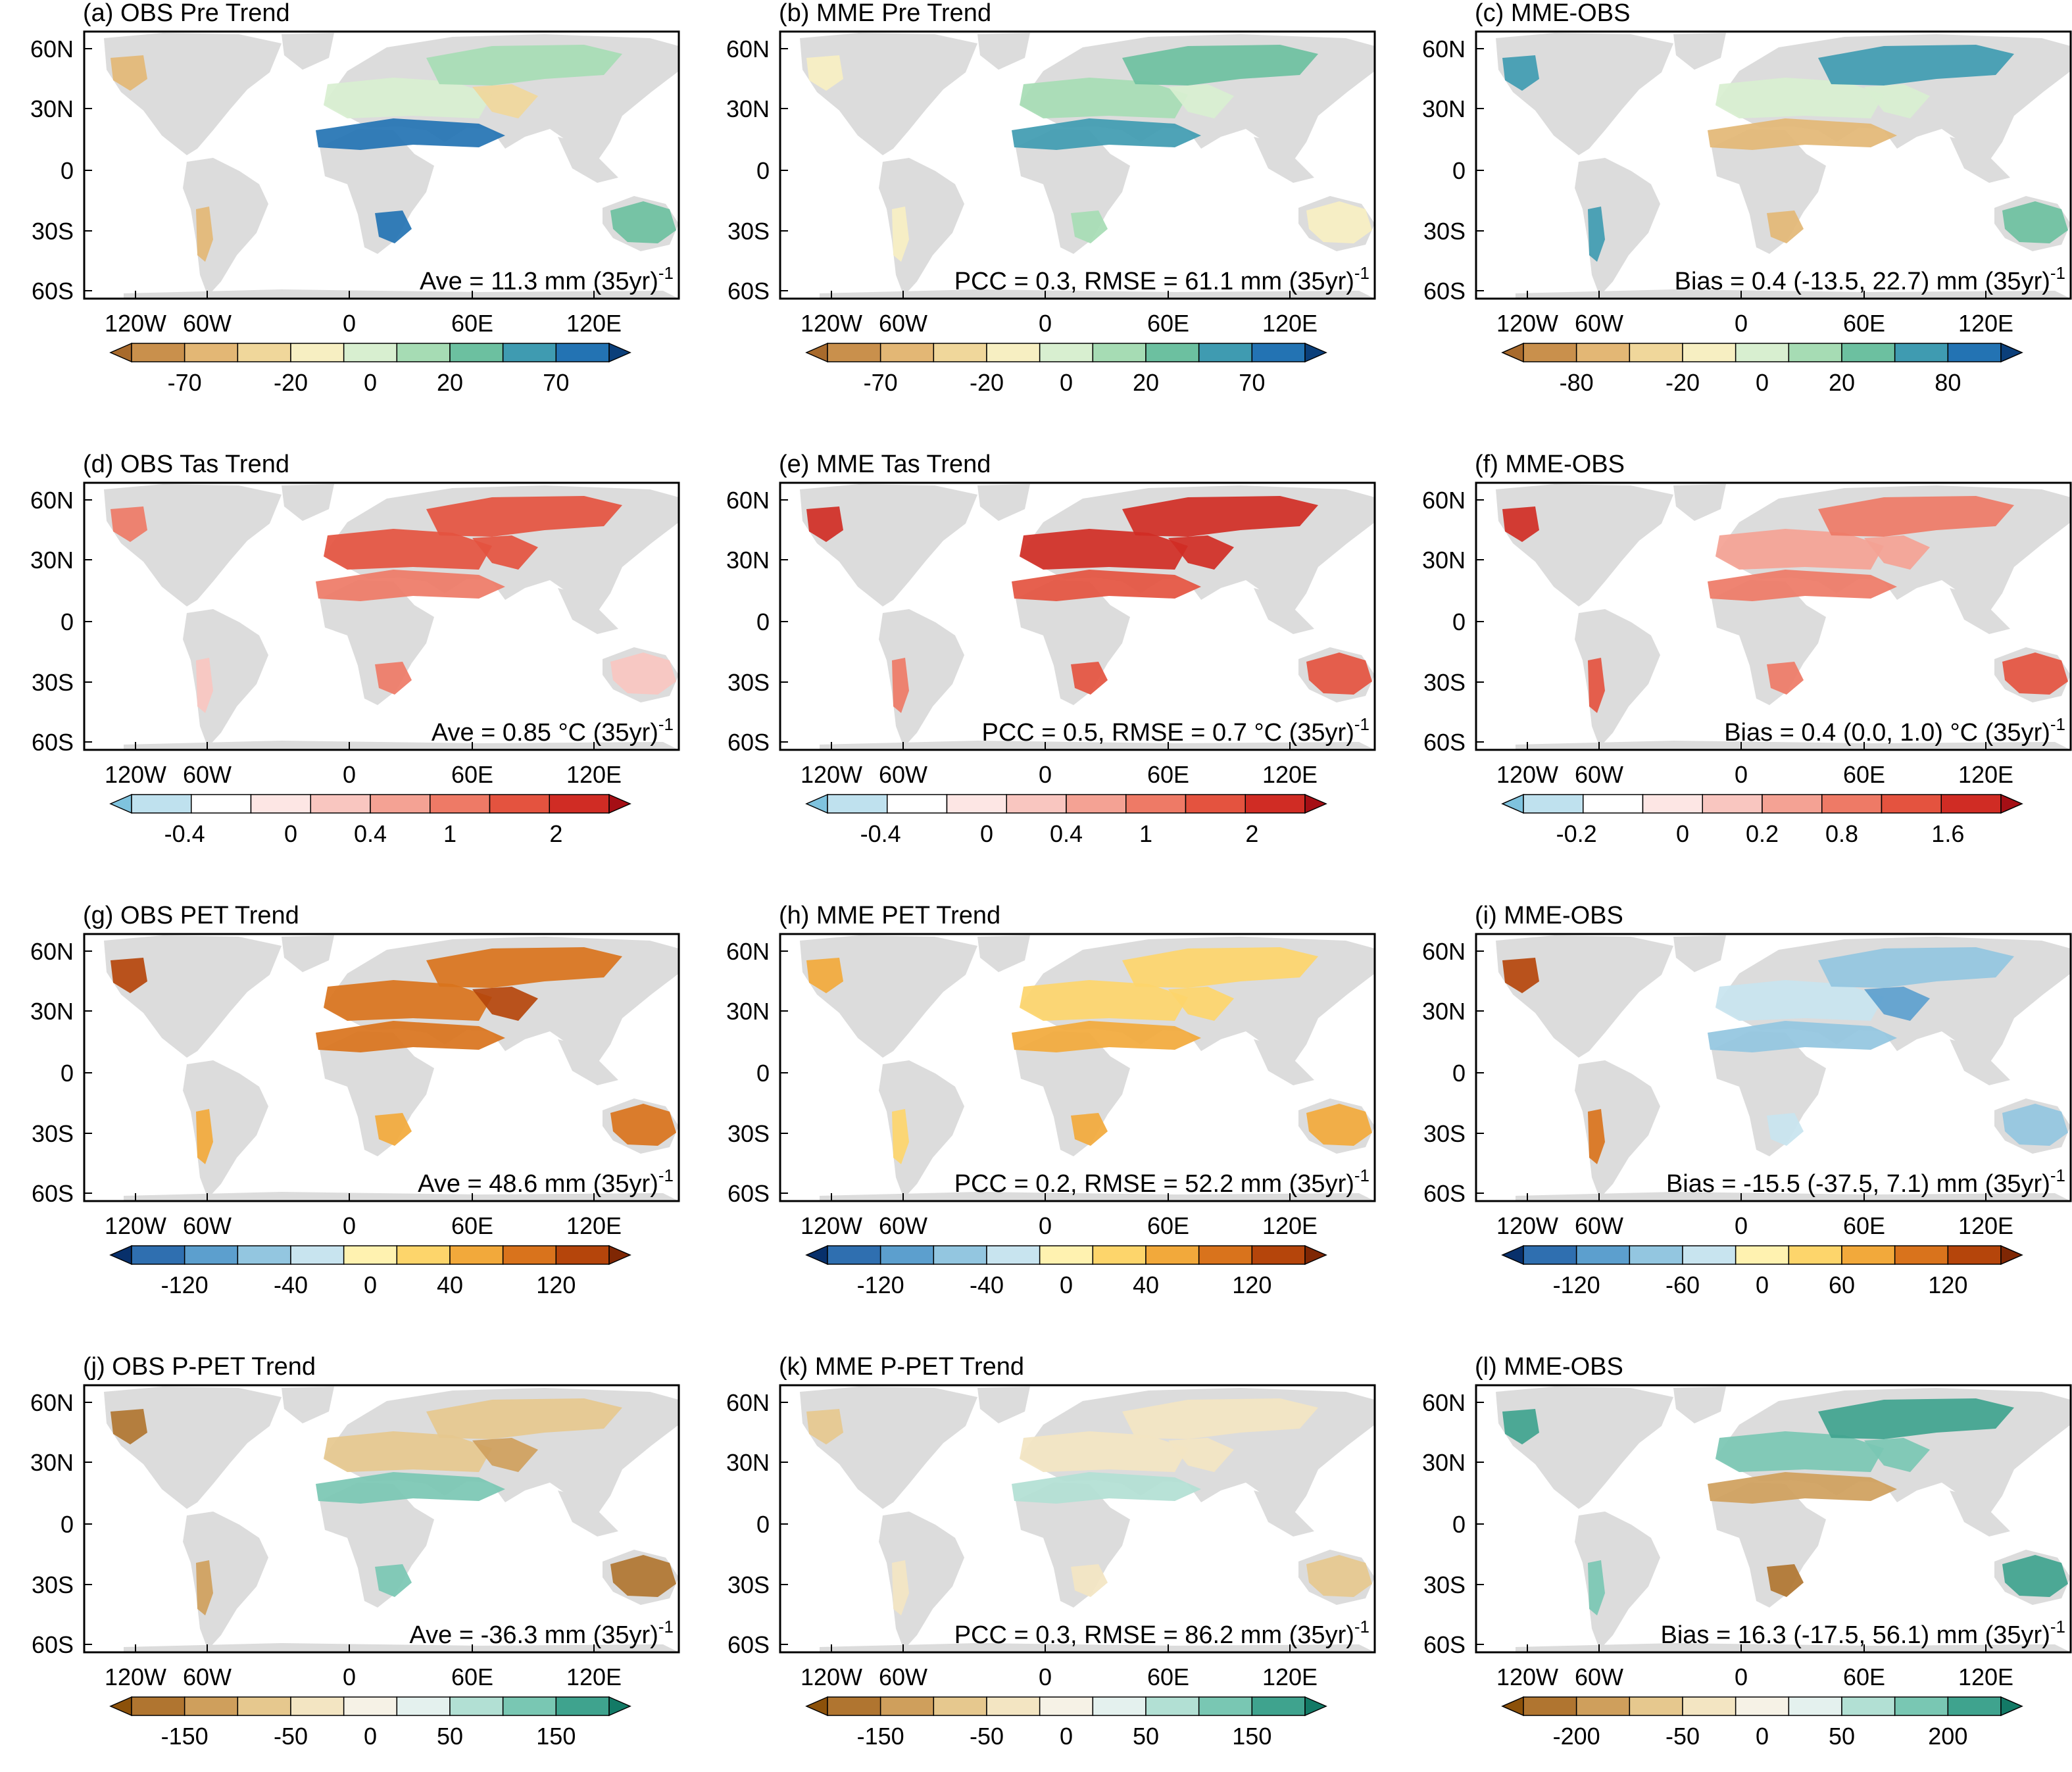 The image size is (2072, 1772). Describe the element at coordinates (370, 820) in the screenshot. I see `colorbar: -0.4 0 0.4 1 2` at that location.